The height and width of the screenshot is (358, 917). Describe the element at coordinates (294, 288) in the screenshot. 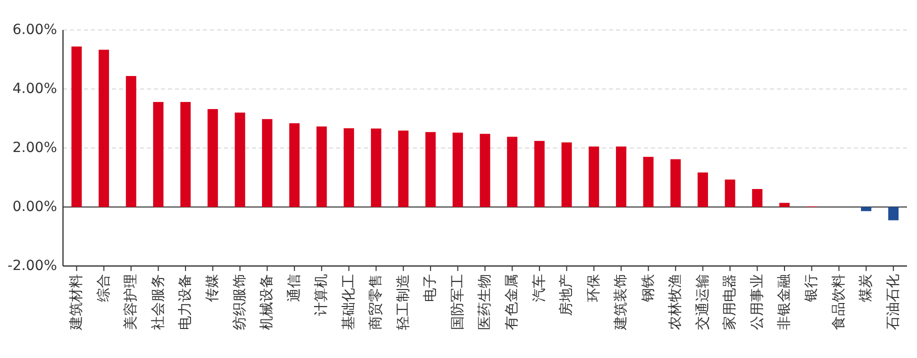

I see `x-tick-label: 通信` at that location.